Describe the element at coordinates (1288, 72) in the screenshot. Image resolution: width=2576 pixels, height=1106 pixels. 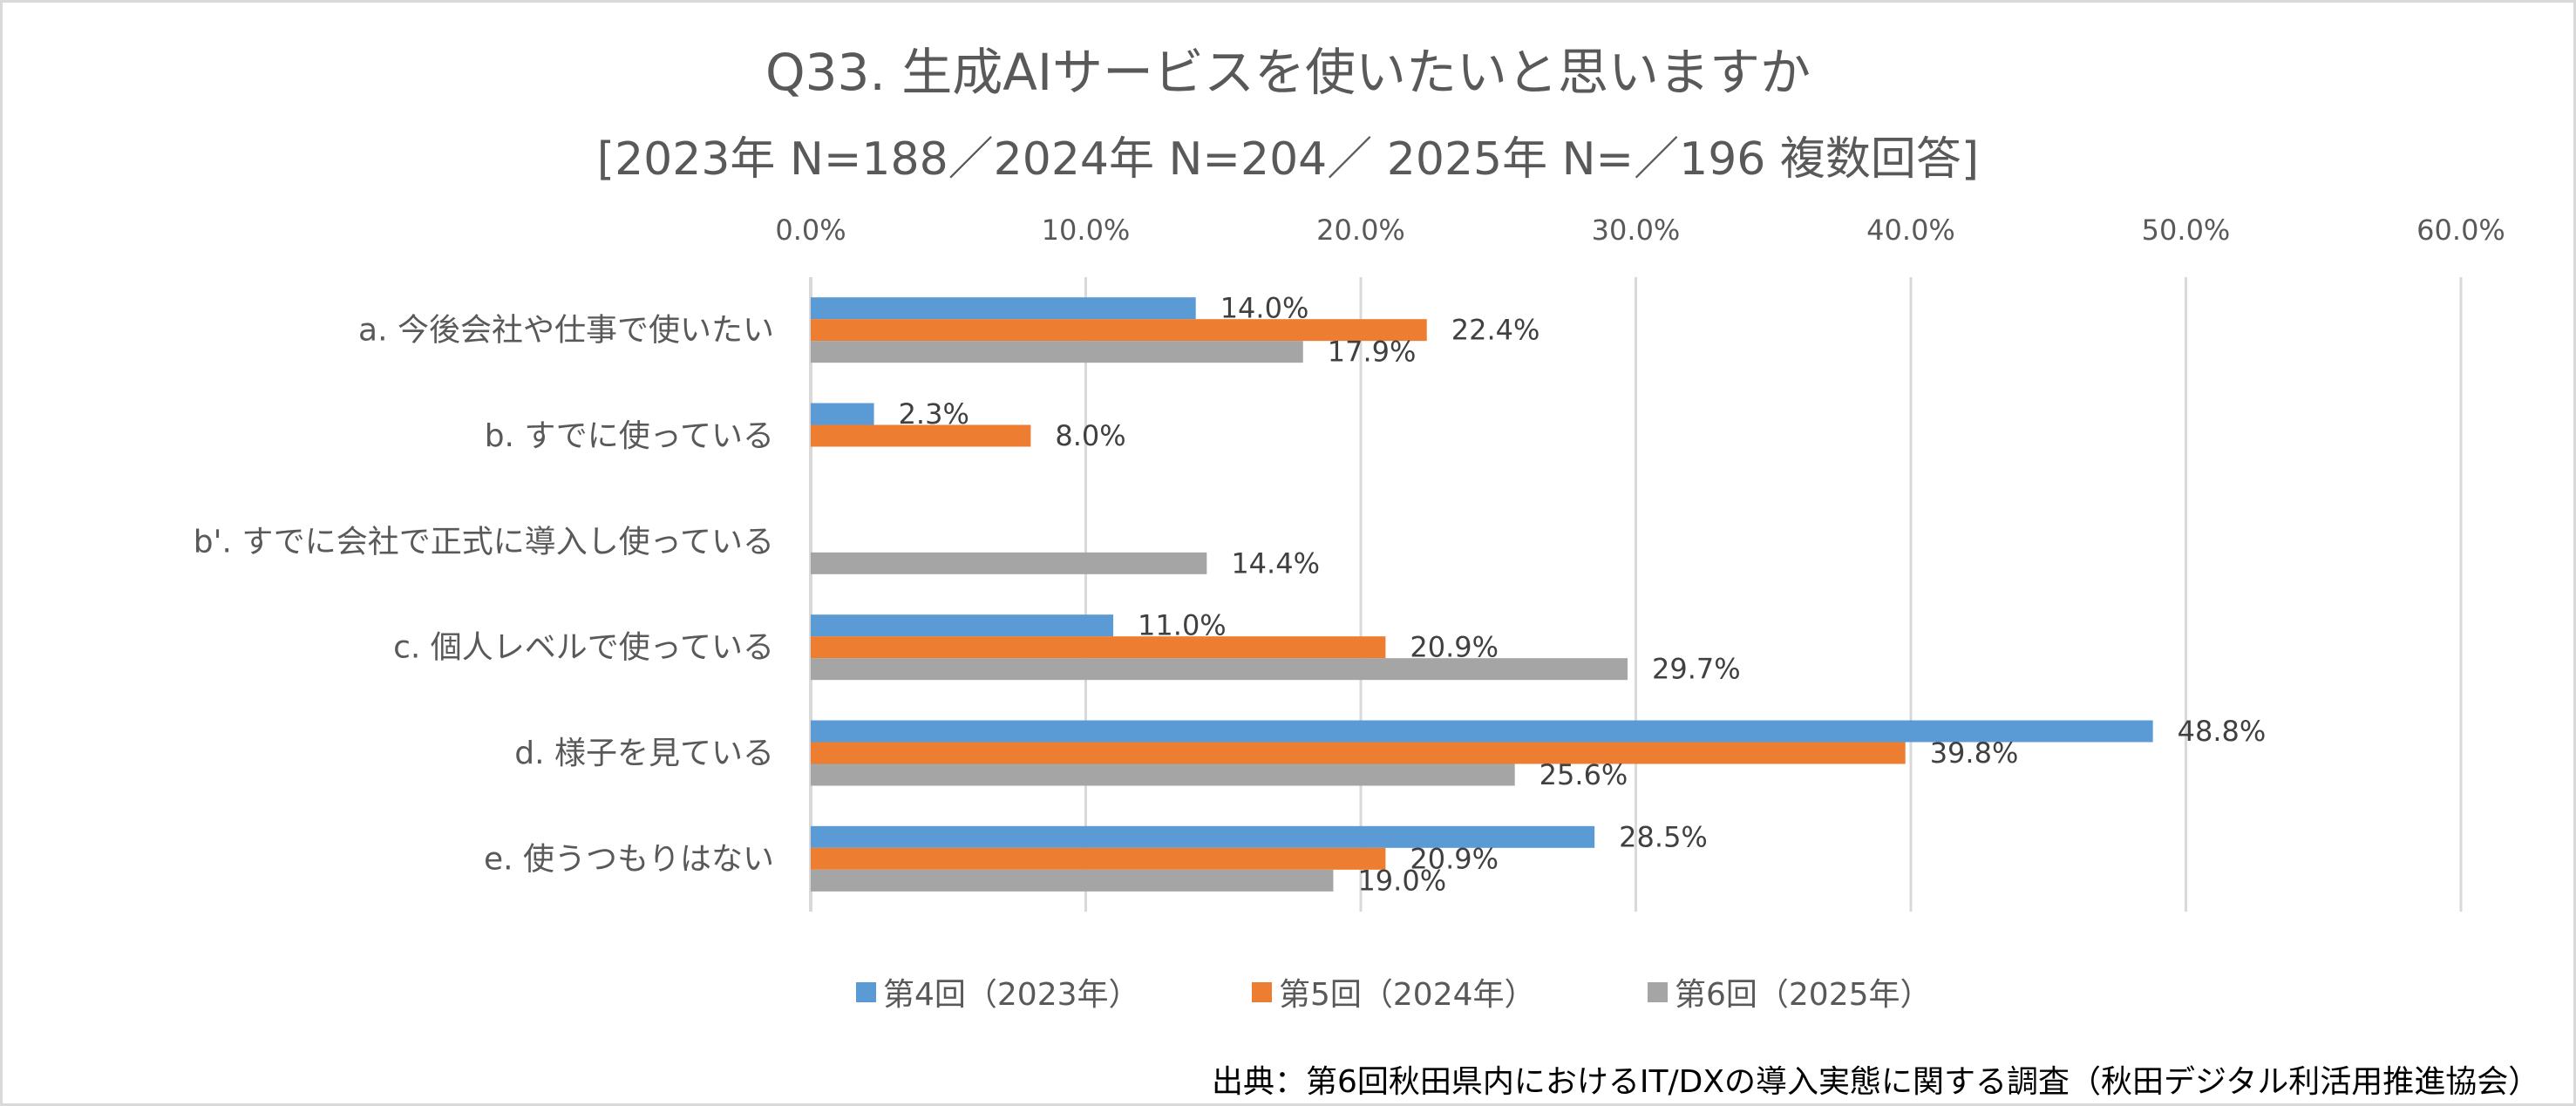
I see `chart-title: Q33. 生成AIサービスを使いたいと思いますか` at that location.